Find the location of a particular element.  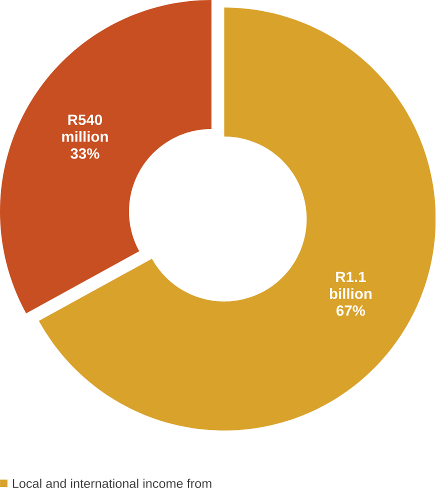

data-label: R1.1 billion 67% is located at coordinates (351, 294).